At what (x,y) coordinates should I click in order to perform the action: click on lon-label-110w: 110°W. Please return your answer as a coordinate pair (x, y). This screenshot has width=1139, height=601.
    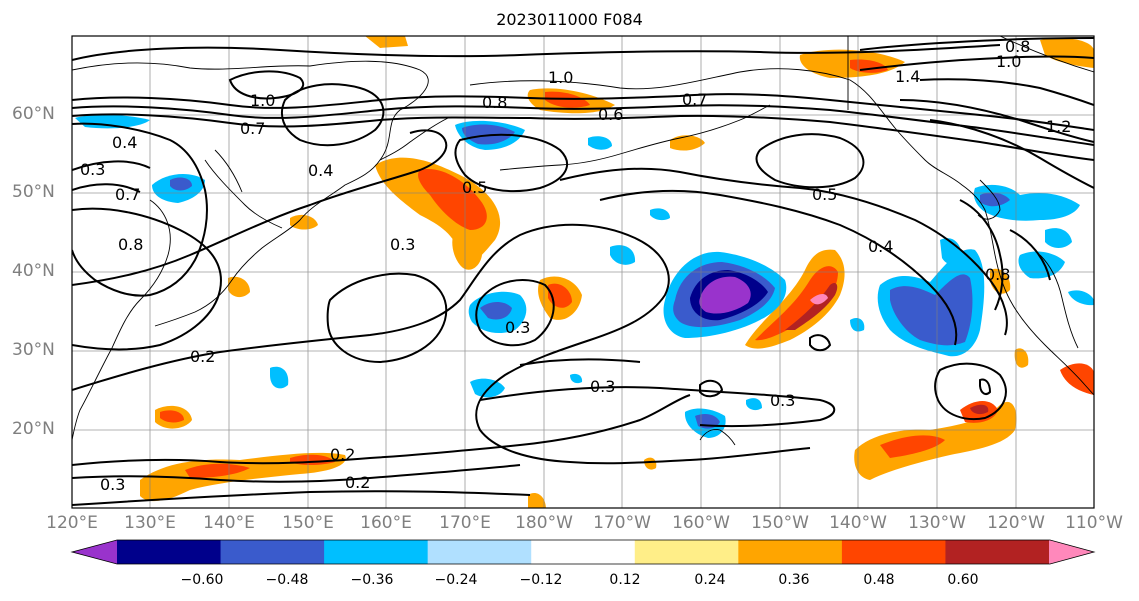
    Looking at the image, I should click on (1094, 523).